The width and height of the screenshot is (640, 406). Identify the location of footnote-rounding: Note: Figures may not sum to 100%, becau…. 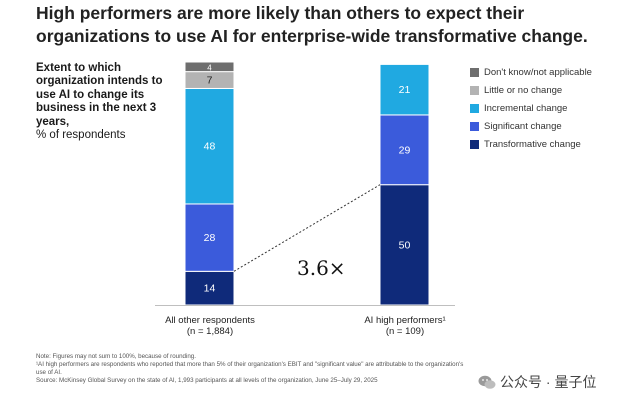
(116, 356).